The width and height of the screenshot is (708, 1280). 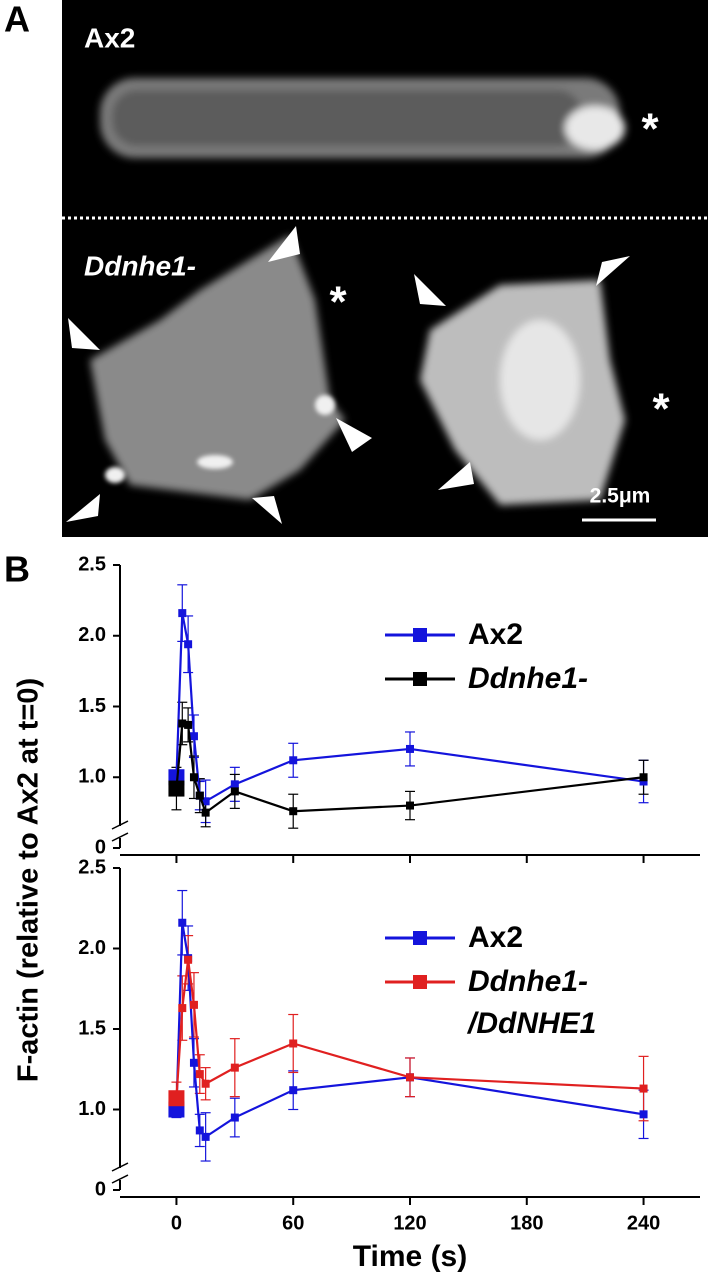 What do you see at coordinates (410, 1256) in the screenshot?
I see `x-axis-label: Time (s)` at bounding box center [410, 1256].